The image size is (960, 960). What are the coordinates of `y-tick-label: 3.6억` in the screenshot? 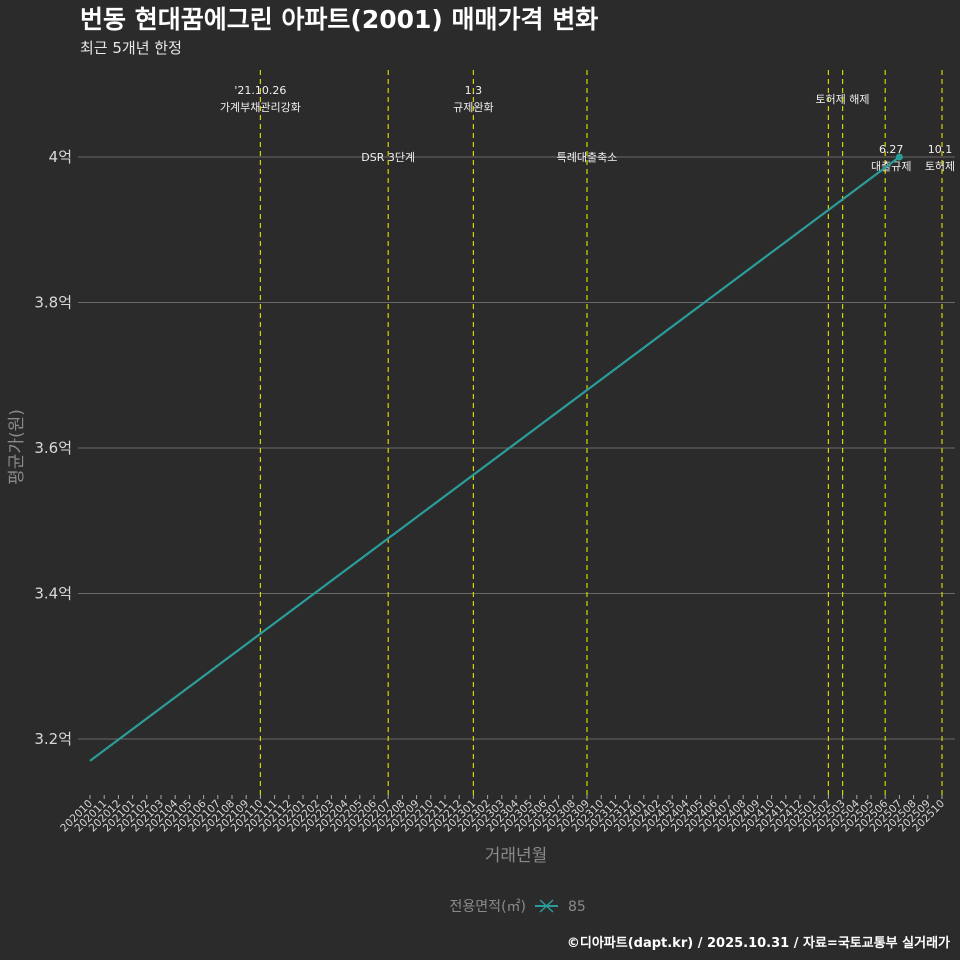 It's located at (53, 448).